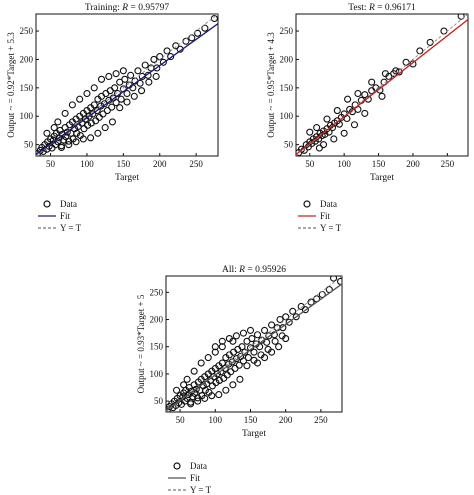  What do you see at coordinates (254, 434) in the screenshot?
I see `x-axis-label: Target` at bounding box center [254, 434].